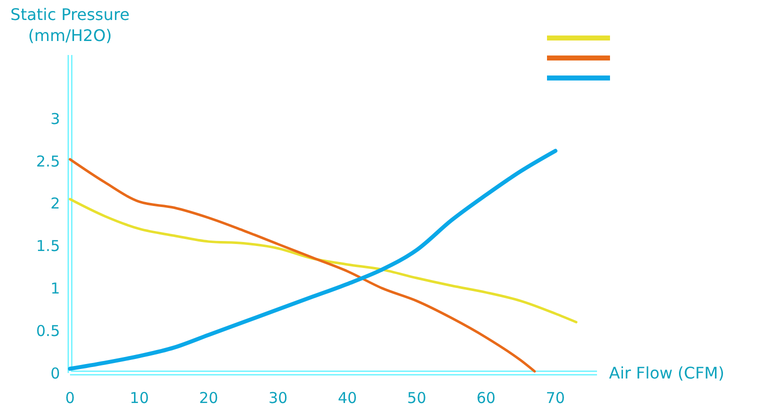 The width and height of the screenshot is (782, 413). Describe the element at coordinates (55, 203) in the screenshot. I see `y-tick-label: 2` at that location.